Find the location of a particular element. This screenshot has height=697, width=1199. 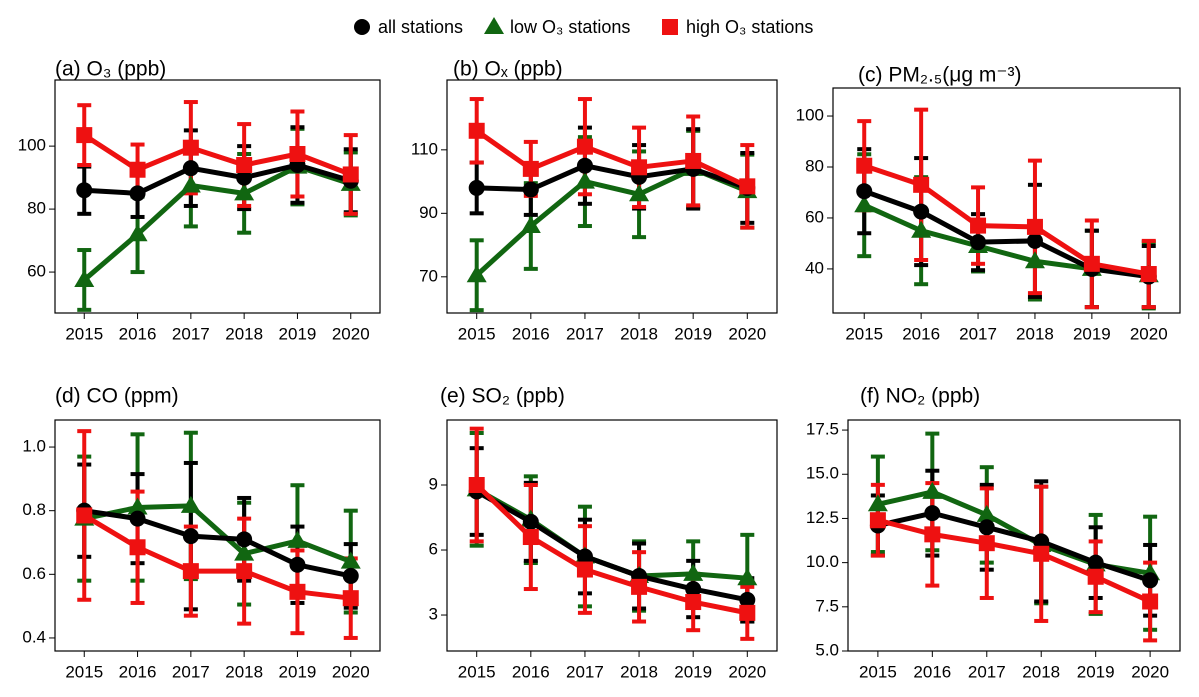

chart-title: (c) PM₂.₅(μg m⁻³) is located at coordinates (939, 75).